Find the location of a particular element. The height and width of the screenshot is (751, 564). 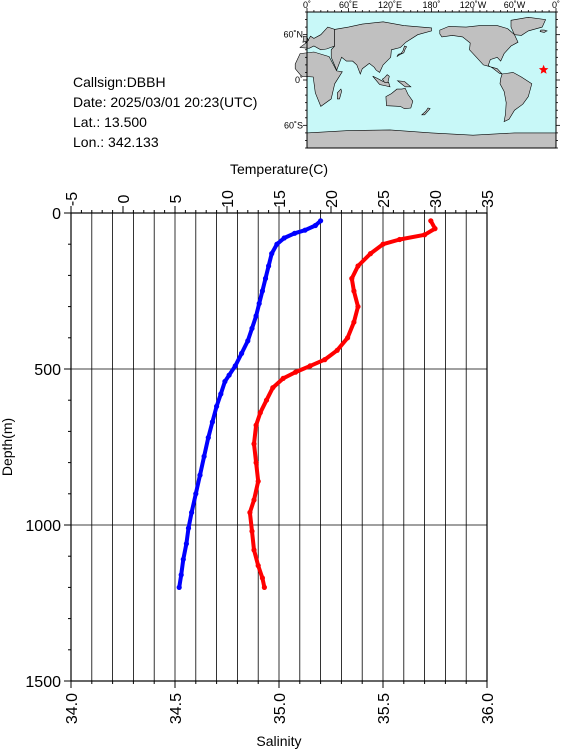

map-lat-label: 60˚N is located at coordinates (293, 35).